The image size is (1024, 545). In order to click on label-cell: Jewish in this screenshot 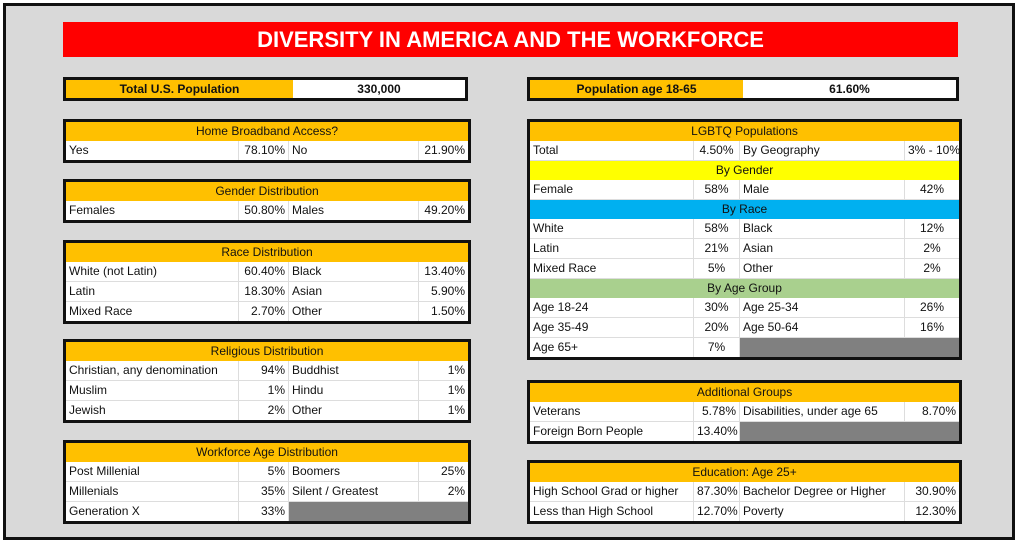, I will do `click(151, 411)`.